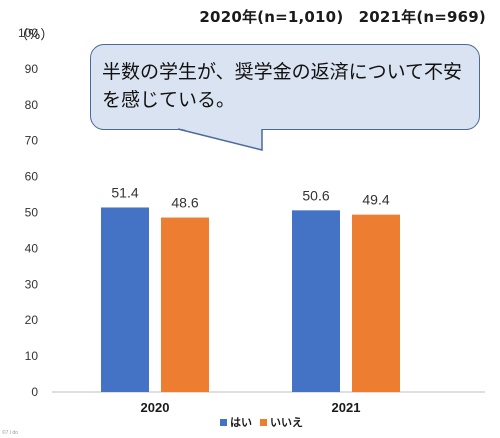  I want to click on y-tick-label: 10, so click(32, 356).